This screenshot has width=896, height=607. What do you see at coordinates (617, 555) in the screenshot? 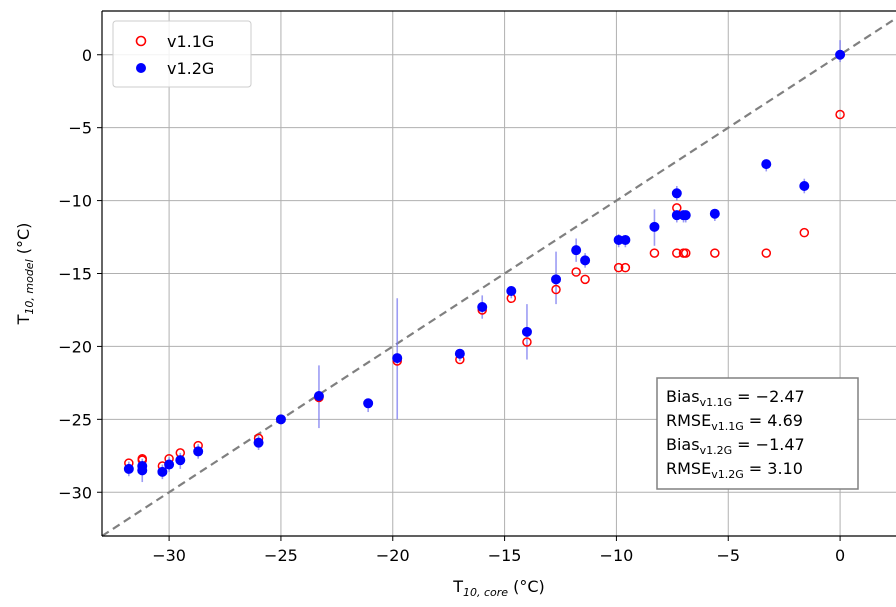
I see `x-tick-label: −10` at bounding box center [617, 555].